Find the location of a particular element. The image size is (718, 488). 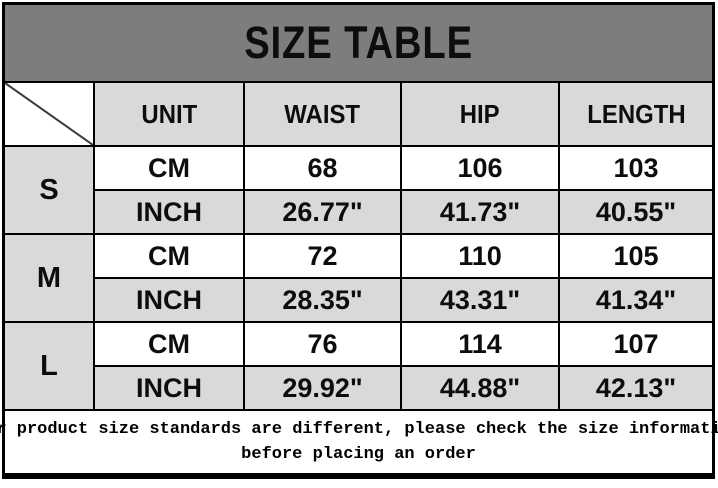

column-header-length: LENGTH is located at coordinates (636, 114).